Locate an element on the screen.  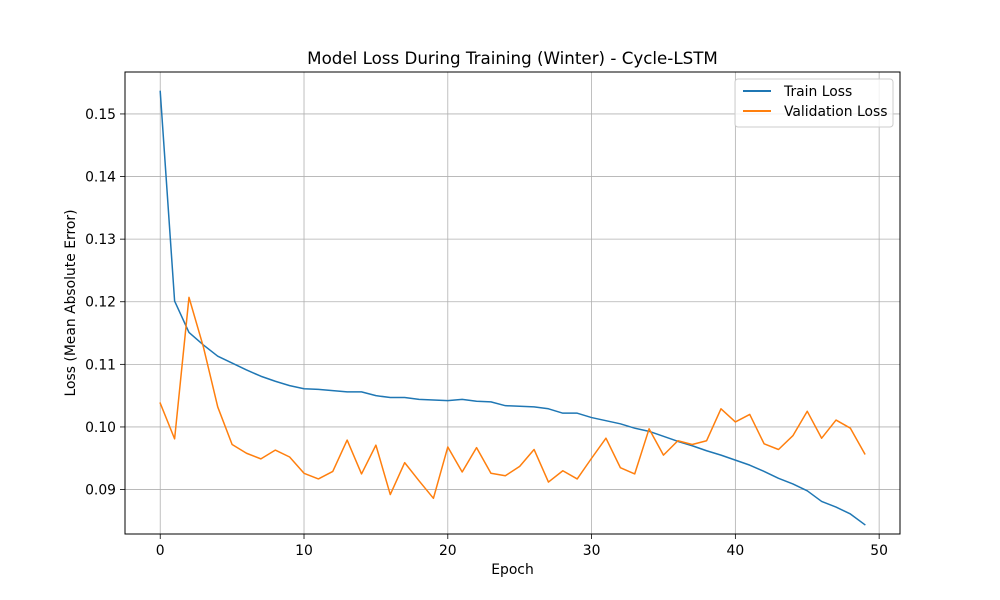
y-axis-label: Loss (Mean Absolute Error) is located at coordinates (71, 303).